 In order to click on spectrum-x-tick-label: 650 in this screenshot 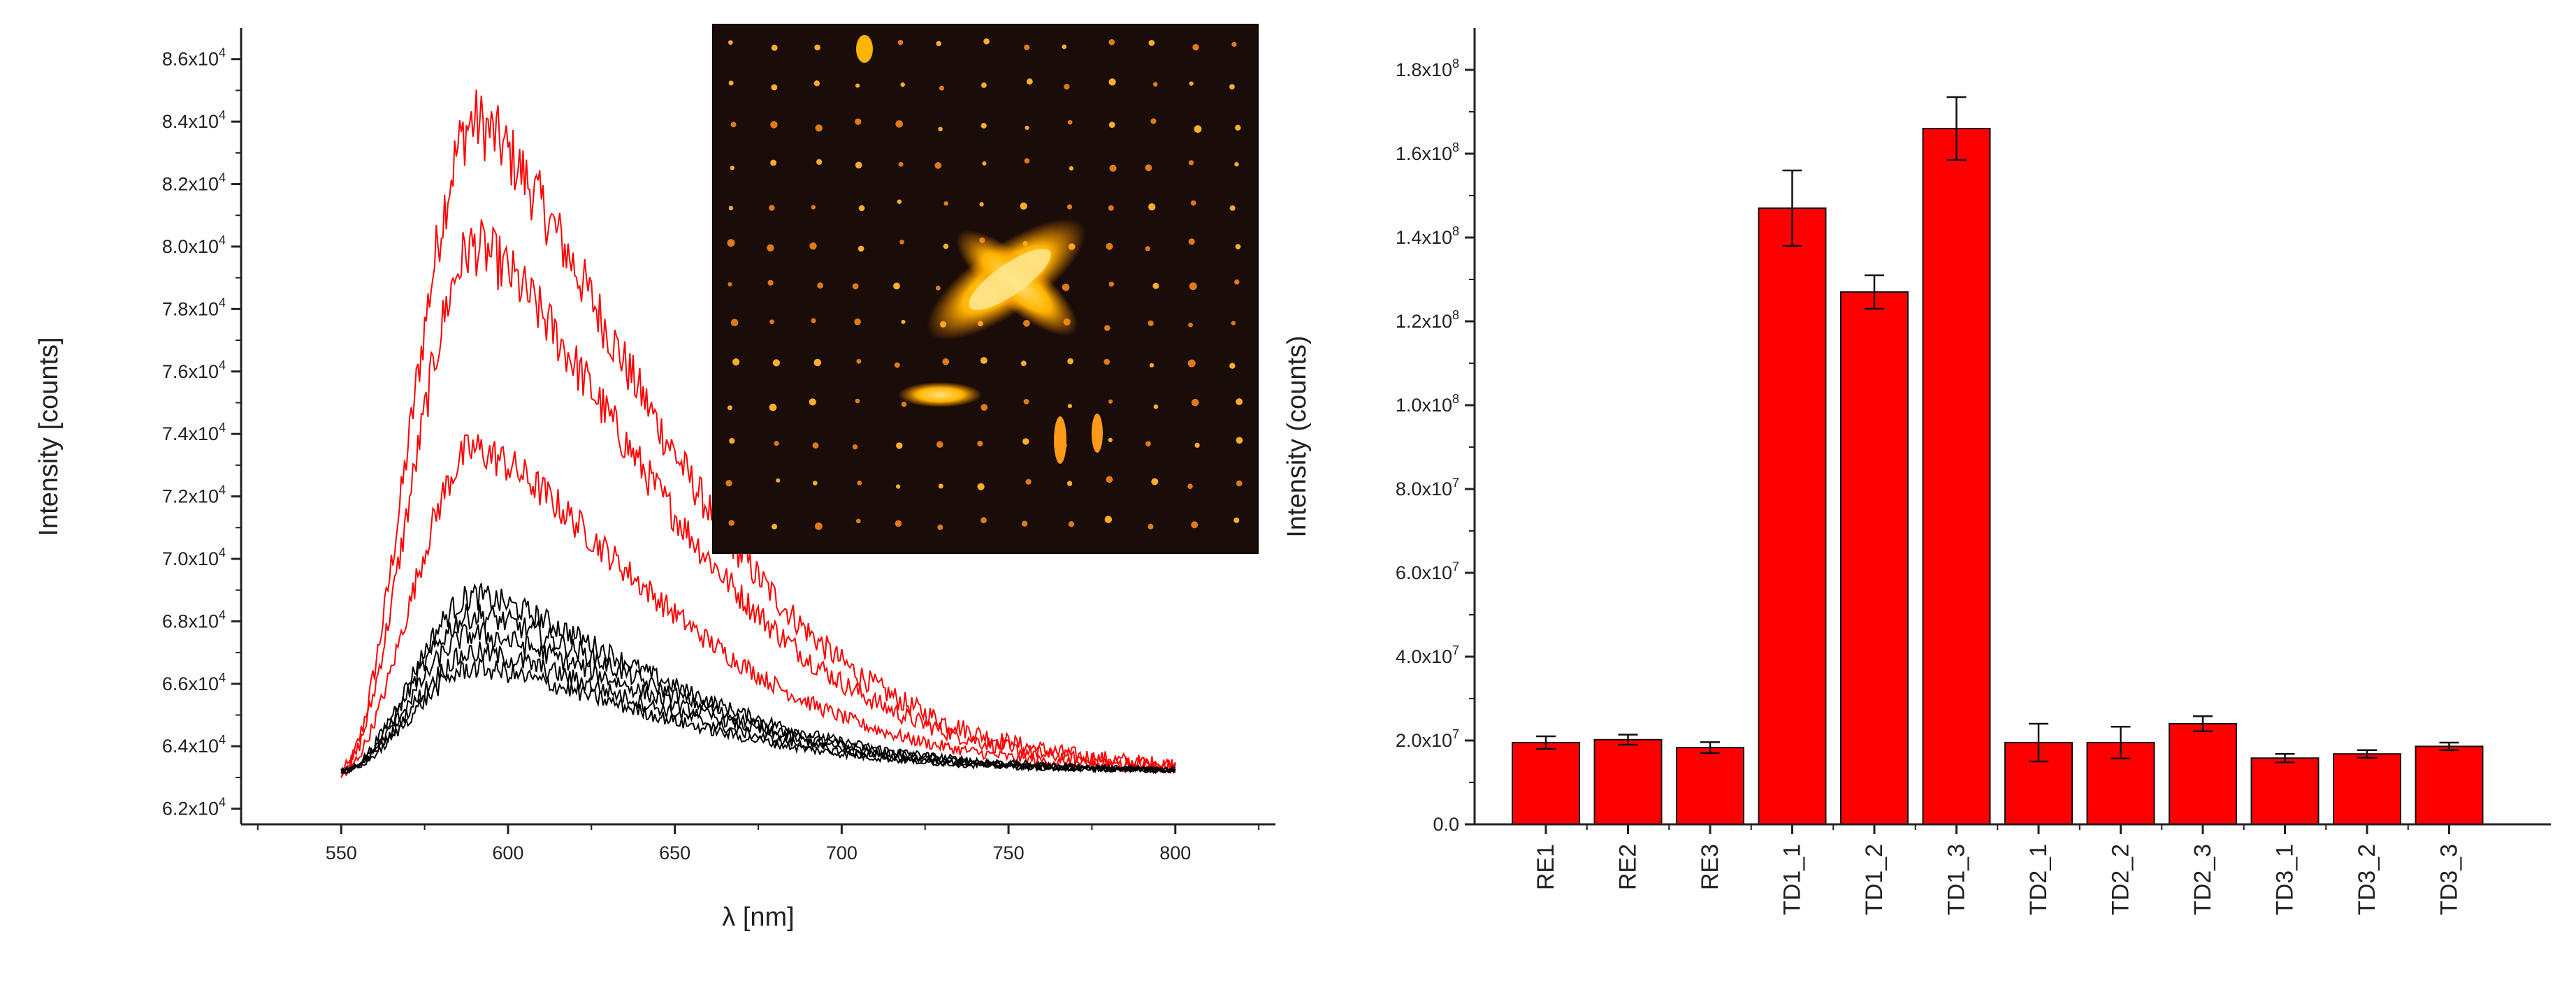, I will do `click(674, 852)`.